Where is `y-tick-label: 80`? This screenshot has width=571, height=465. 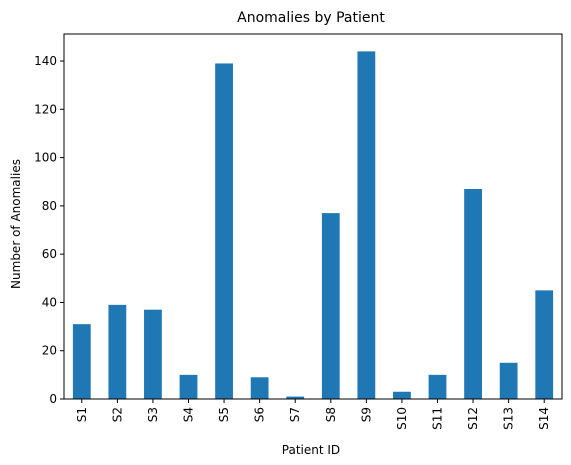 y-tick-label: 80 is located at coordinates (49, 206).